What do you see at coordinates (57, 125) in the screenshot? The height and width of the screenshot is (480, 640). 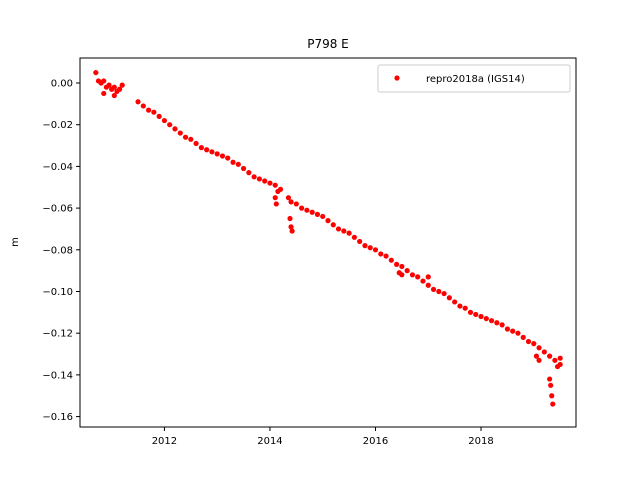 I see `y-tick-label: −0.02` at bounding box center [57, 125].